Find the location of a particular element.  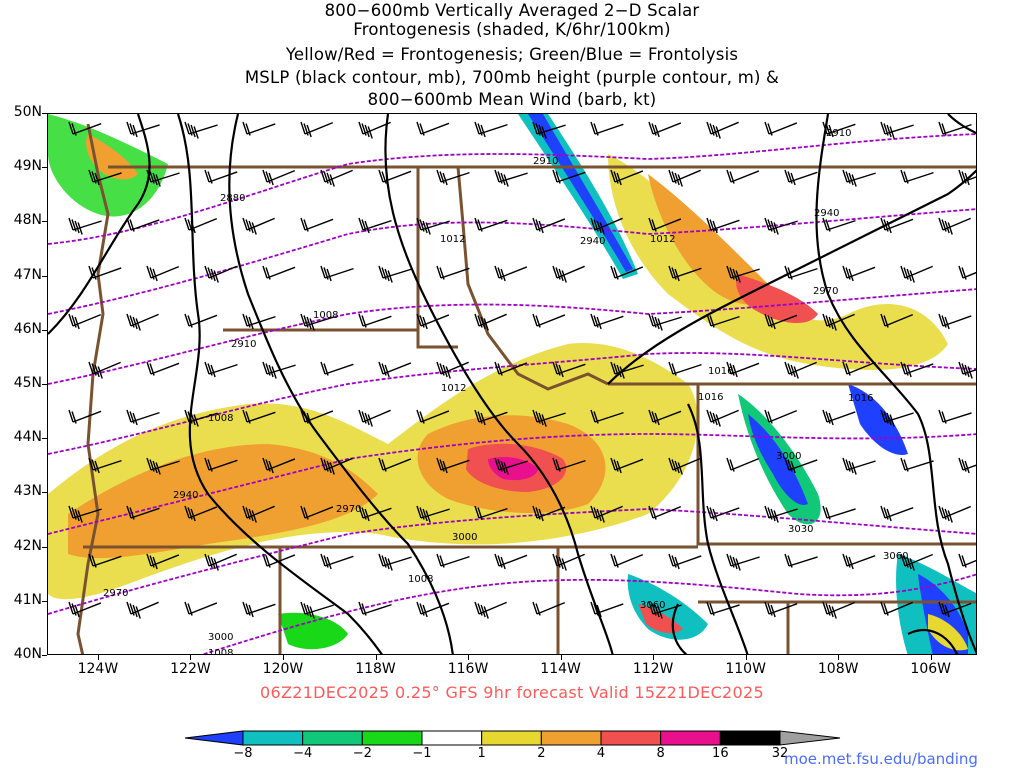

colorbar-tick-label: −4 is located at coordinates (303, 753).